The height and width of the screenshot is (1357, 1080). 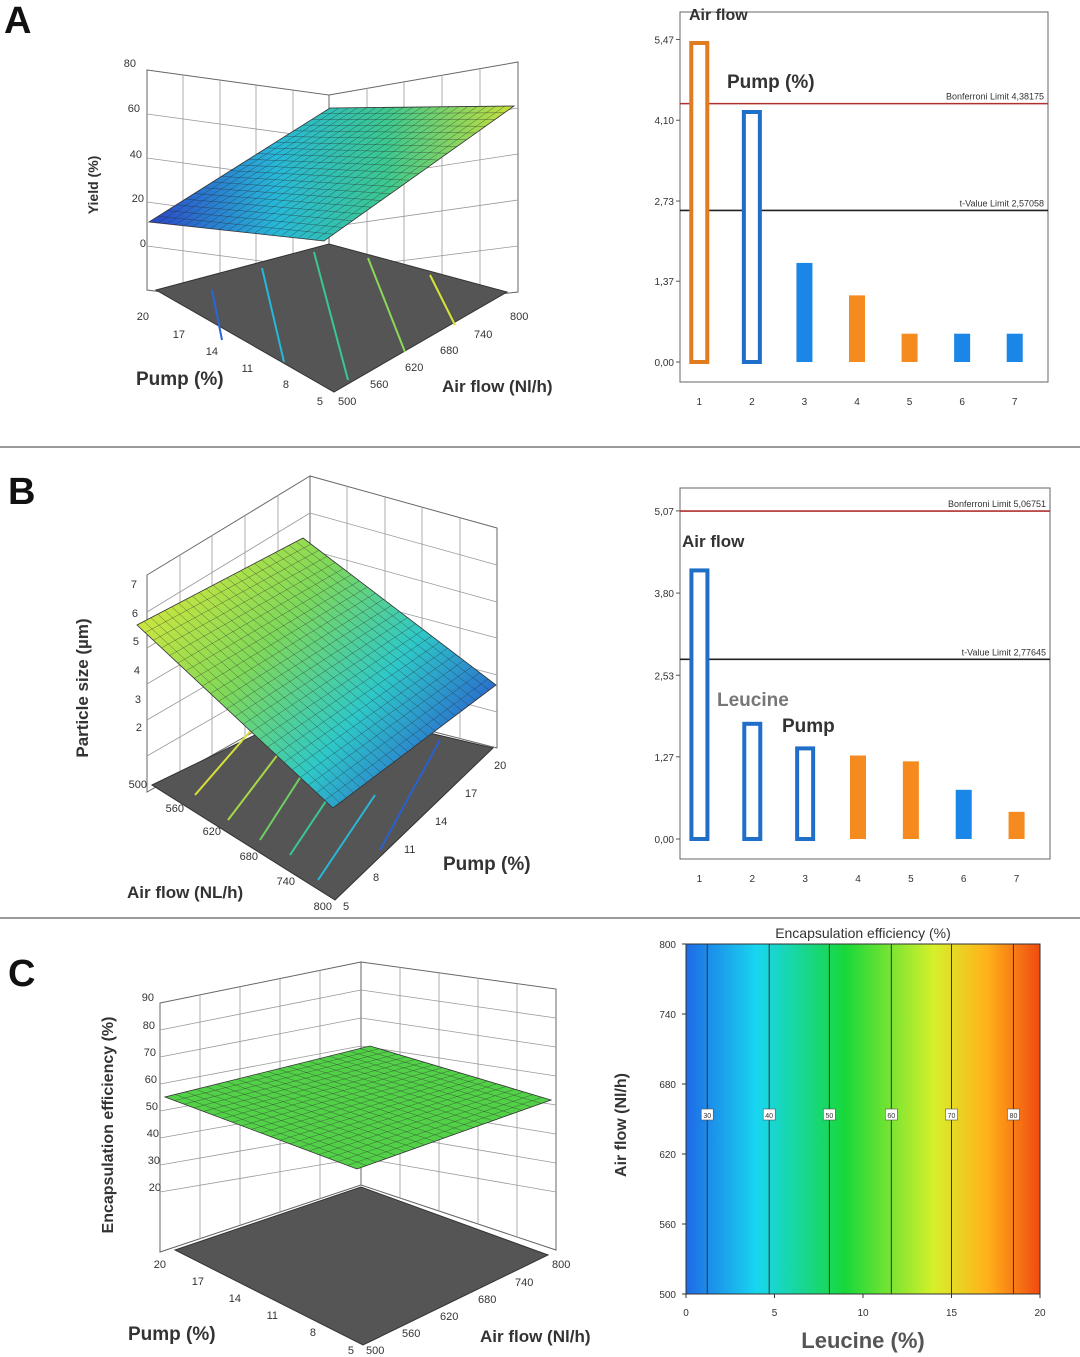 I want to click on contour-label: 40, so click(x=769, y=1116).